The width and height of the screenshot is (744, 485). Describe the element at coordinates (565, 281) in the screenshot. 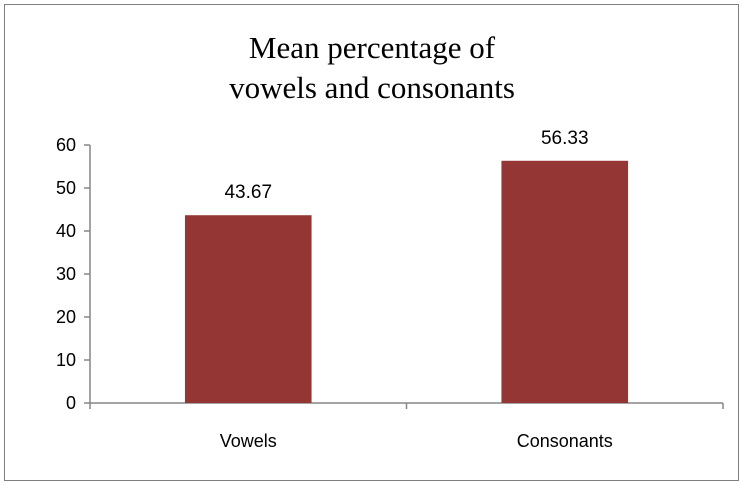

I see `bar-consonants` at that location.